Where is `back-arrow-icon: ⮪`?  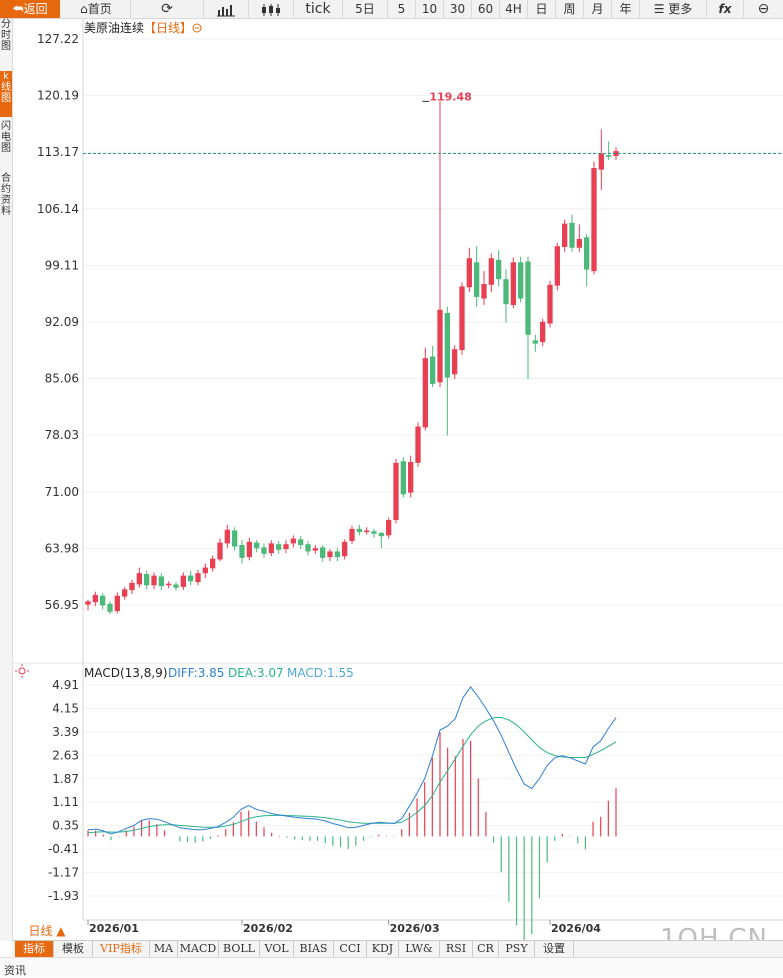 back-arrow-icon: ⮪ is located at coordinates (18, 9).